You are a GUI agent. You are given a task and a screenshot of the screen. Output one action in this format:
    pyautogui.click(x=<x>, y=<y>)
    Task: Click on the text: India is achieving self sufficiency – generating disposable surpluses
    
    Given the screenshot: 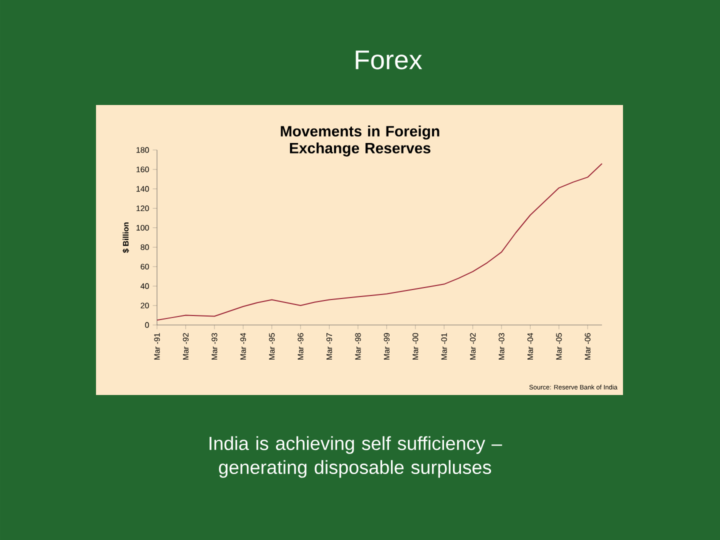 What is the action you would take?
    pyautogui.click(x=356, y=457)
    